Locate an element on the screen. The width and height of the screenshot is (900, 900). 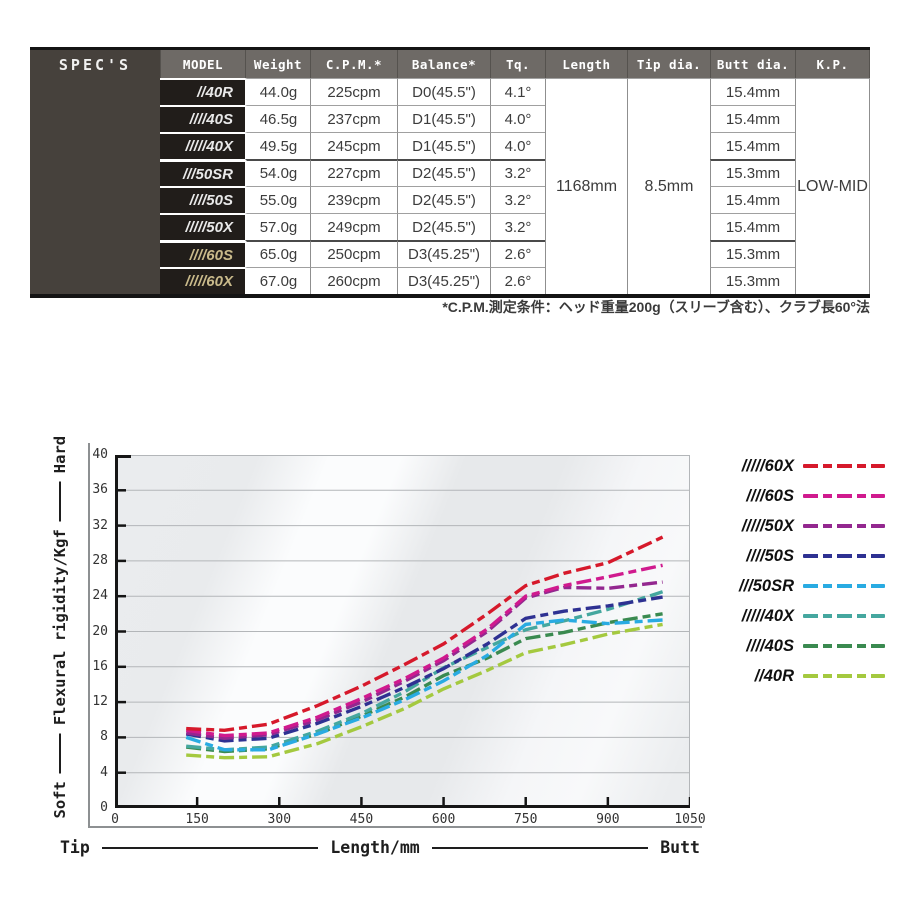
weight-cell: 49.5g is located at coordinates (277, 145).